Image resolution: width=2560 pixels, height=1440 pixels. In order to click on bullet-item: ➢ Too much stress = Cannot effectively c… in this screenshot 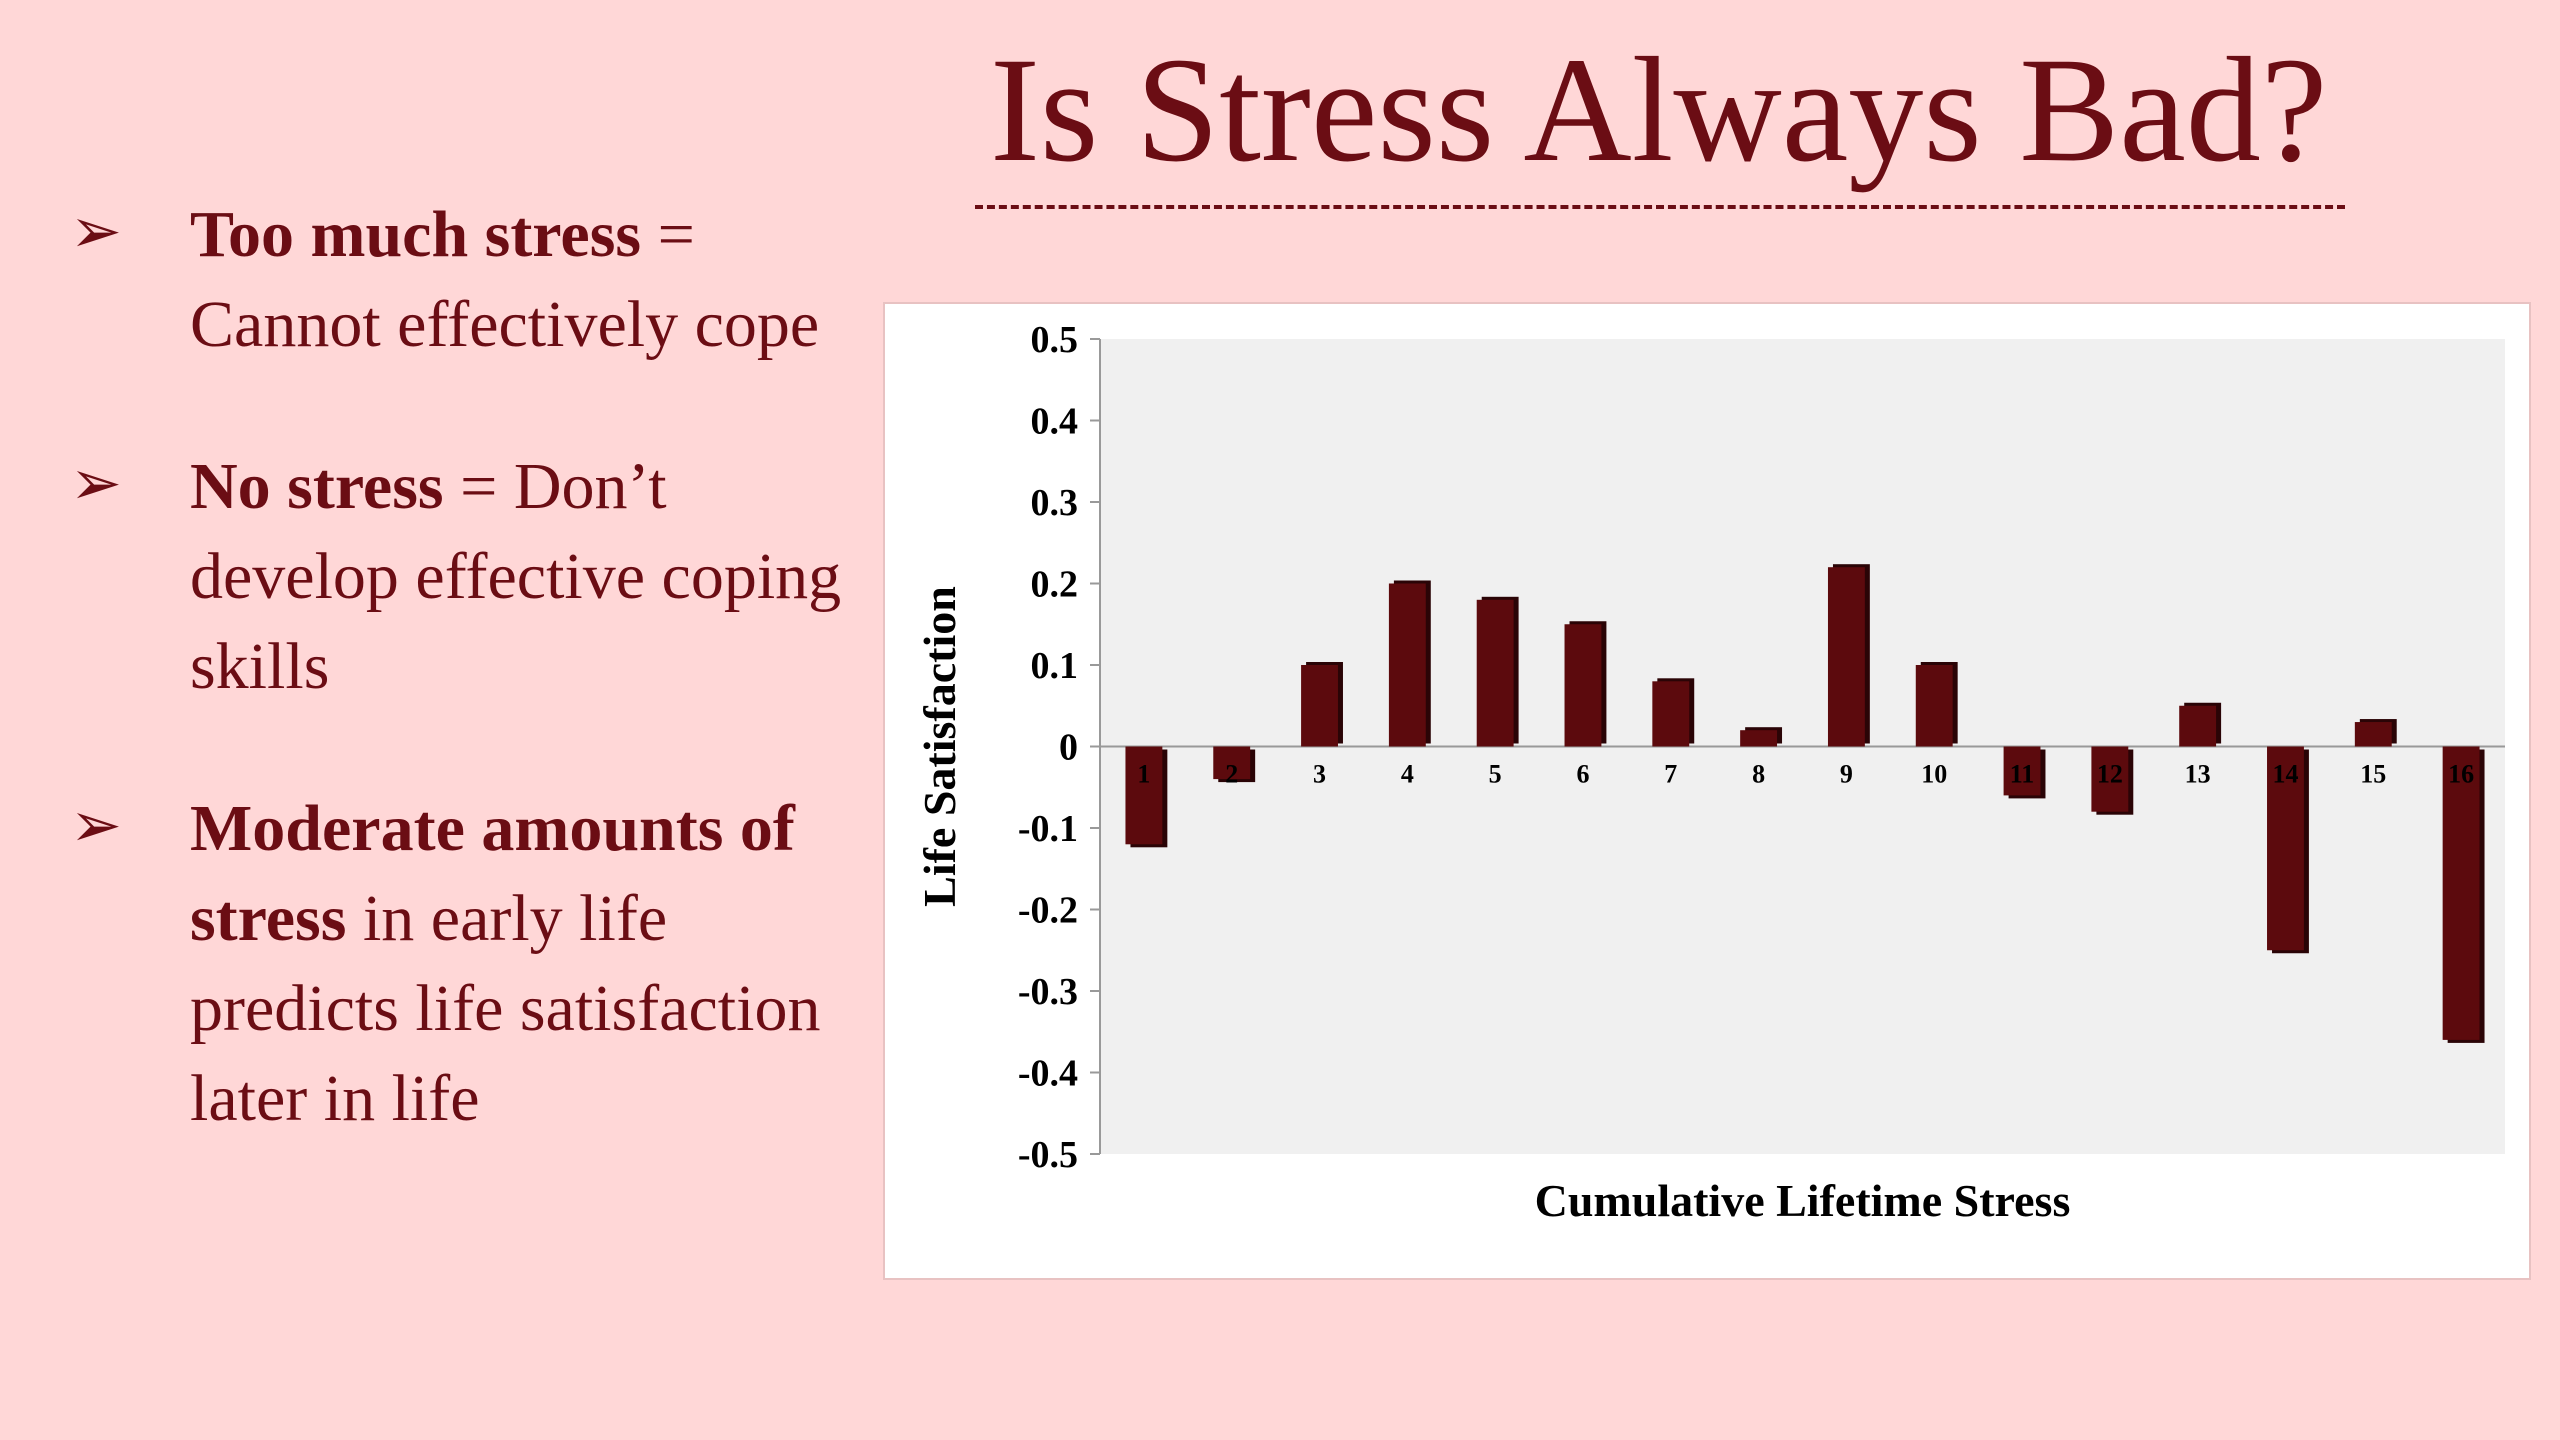, I will do `click(470, 280)`.